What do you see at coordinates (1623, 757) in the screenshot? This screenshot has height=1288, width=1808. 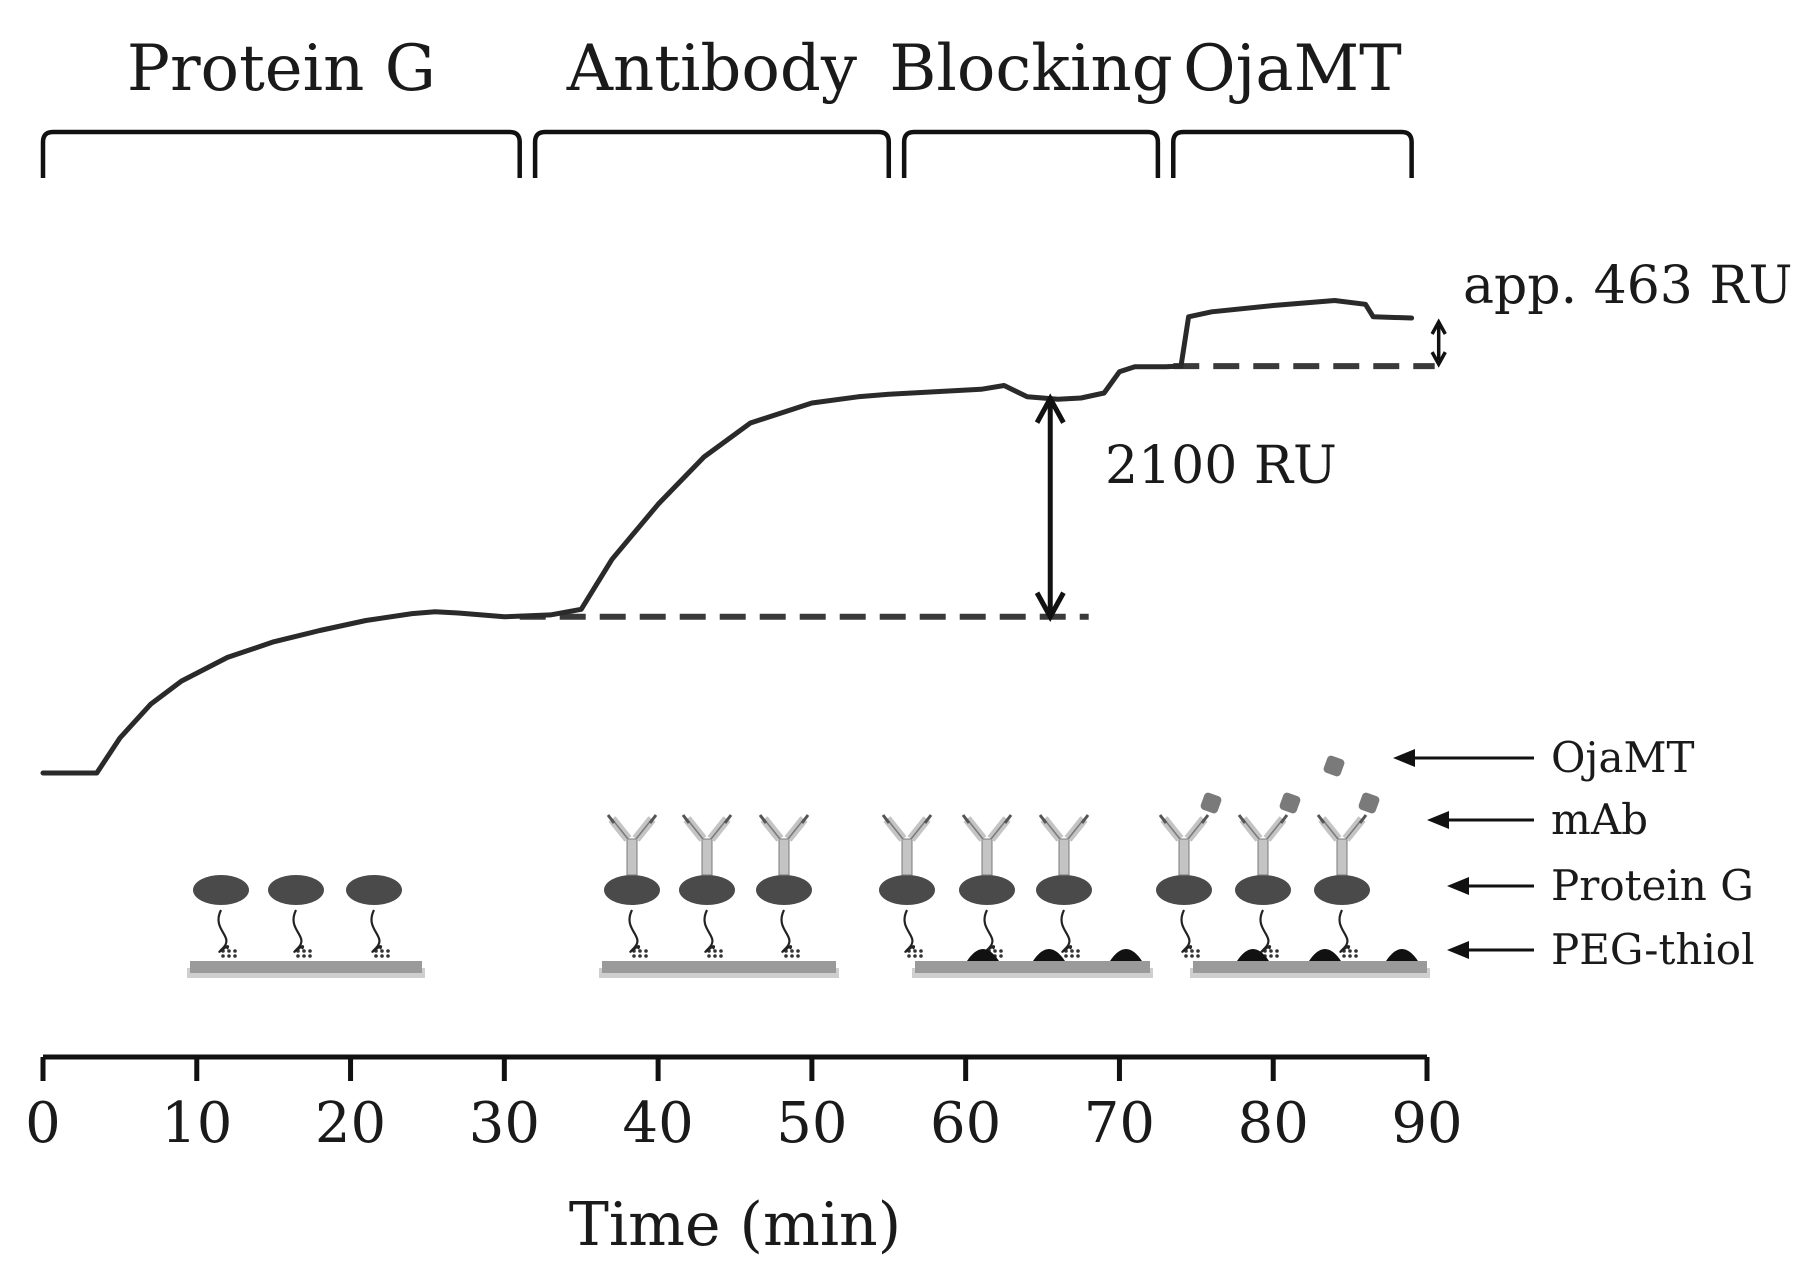 I see `legend-label: OjaMT` at bounding box center [1623, 757].